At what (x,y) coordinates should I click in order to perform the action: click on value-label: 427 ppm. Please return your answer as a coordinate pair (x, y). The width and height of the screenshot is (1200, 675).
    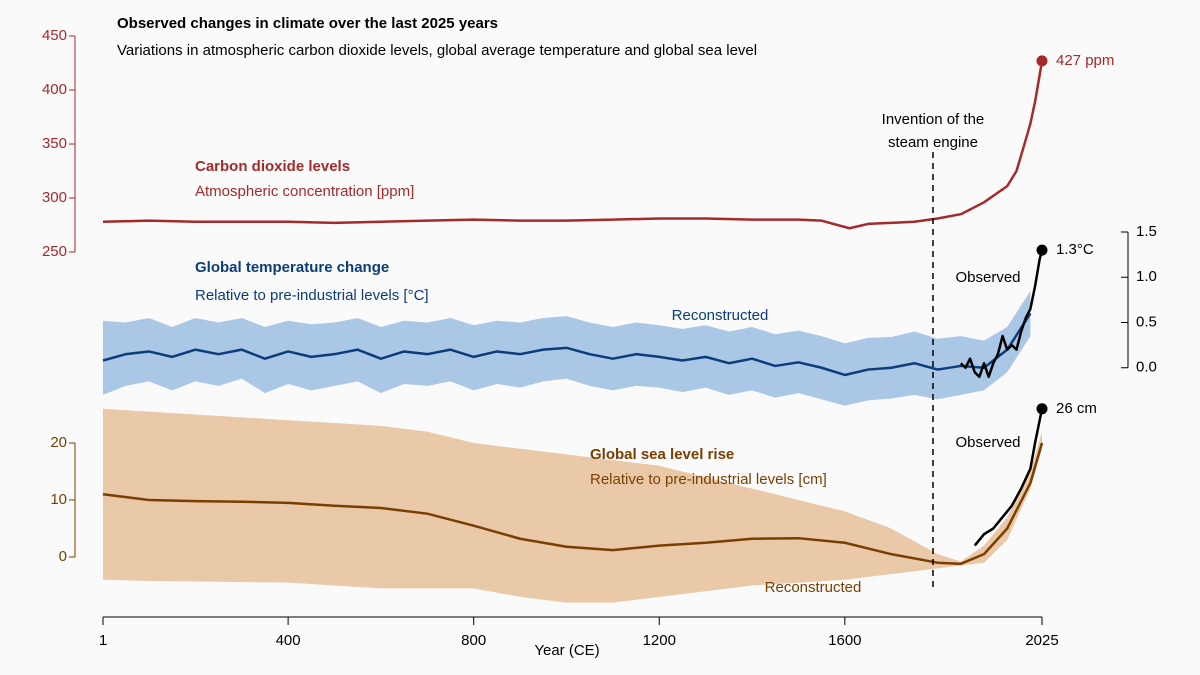
    Looking at the image, I should click on (1085, 60).